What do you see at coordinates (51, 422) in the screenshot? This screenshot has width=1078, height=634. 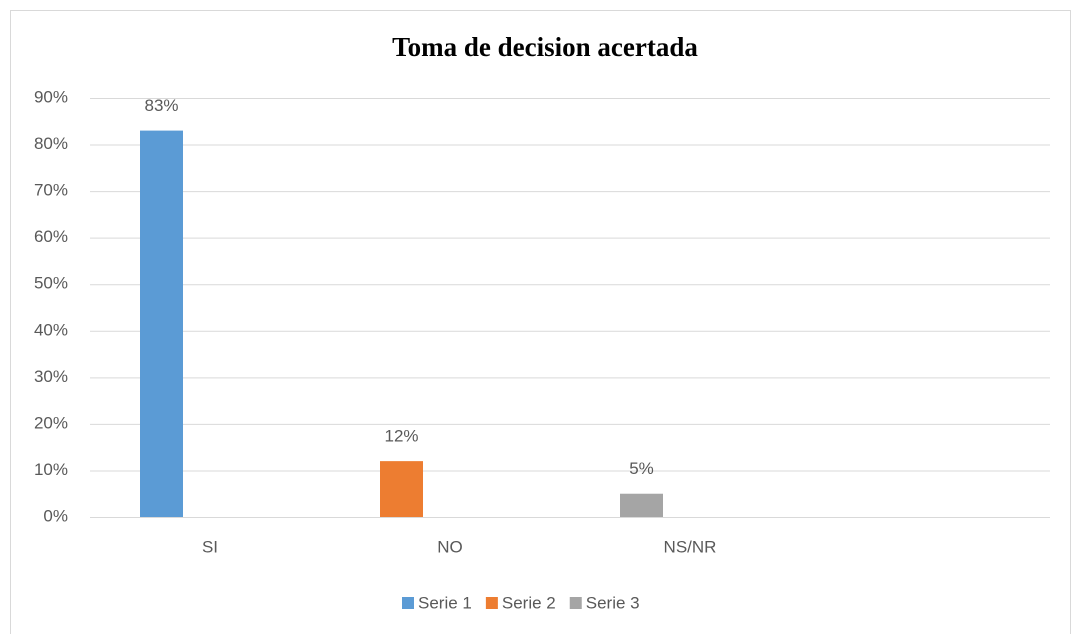 I see `y-tick-label: 20%` at bounding box center [51, 422].